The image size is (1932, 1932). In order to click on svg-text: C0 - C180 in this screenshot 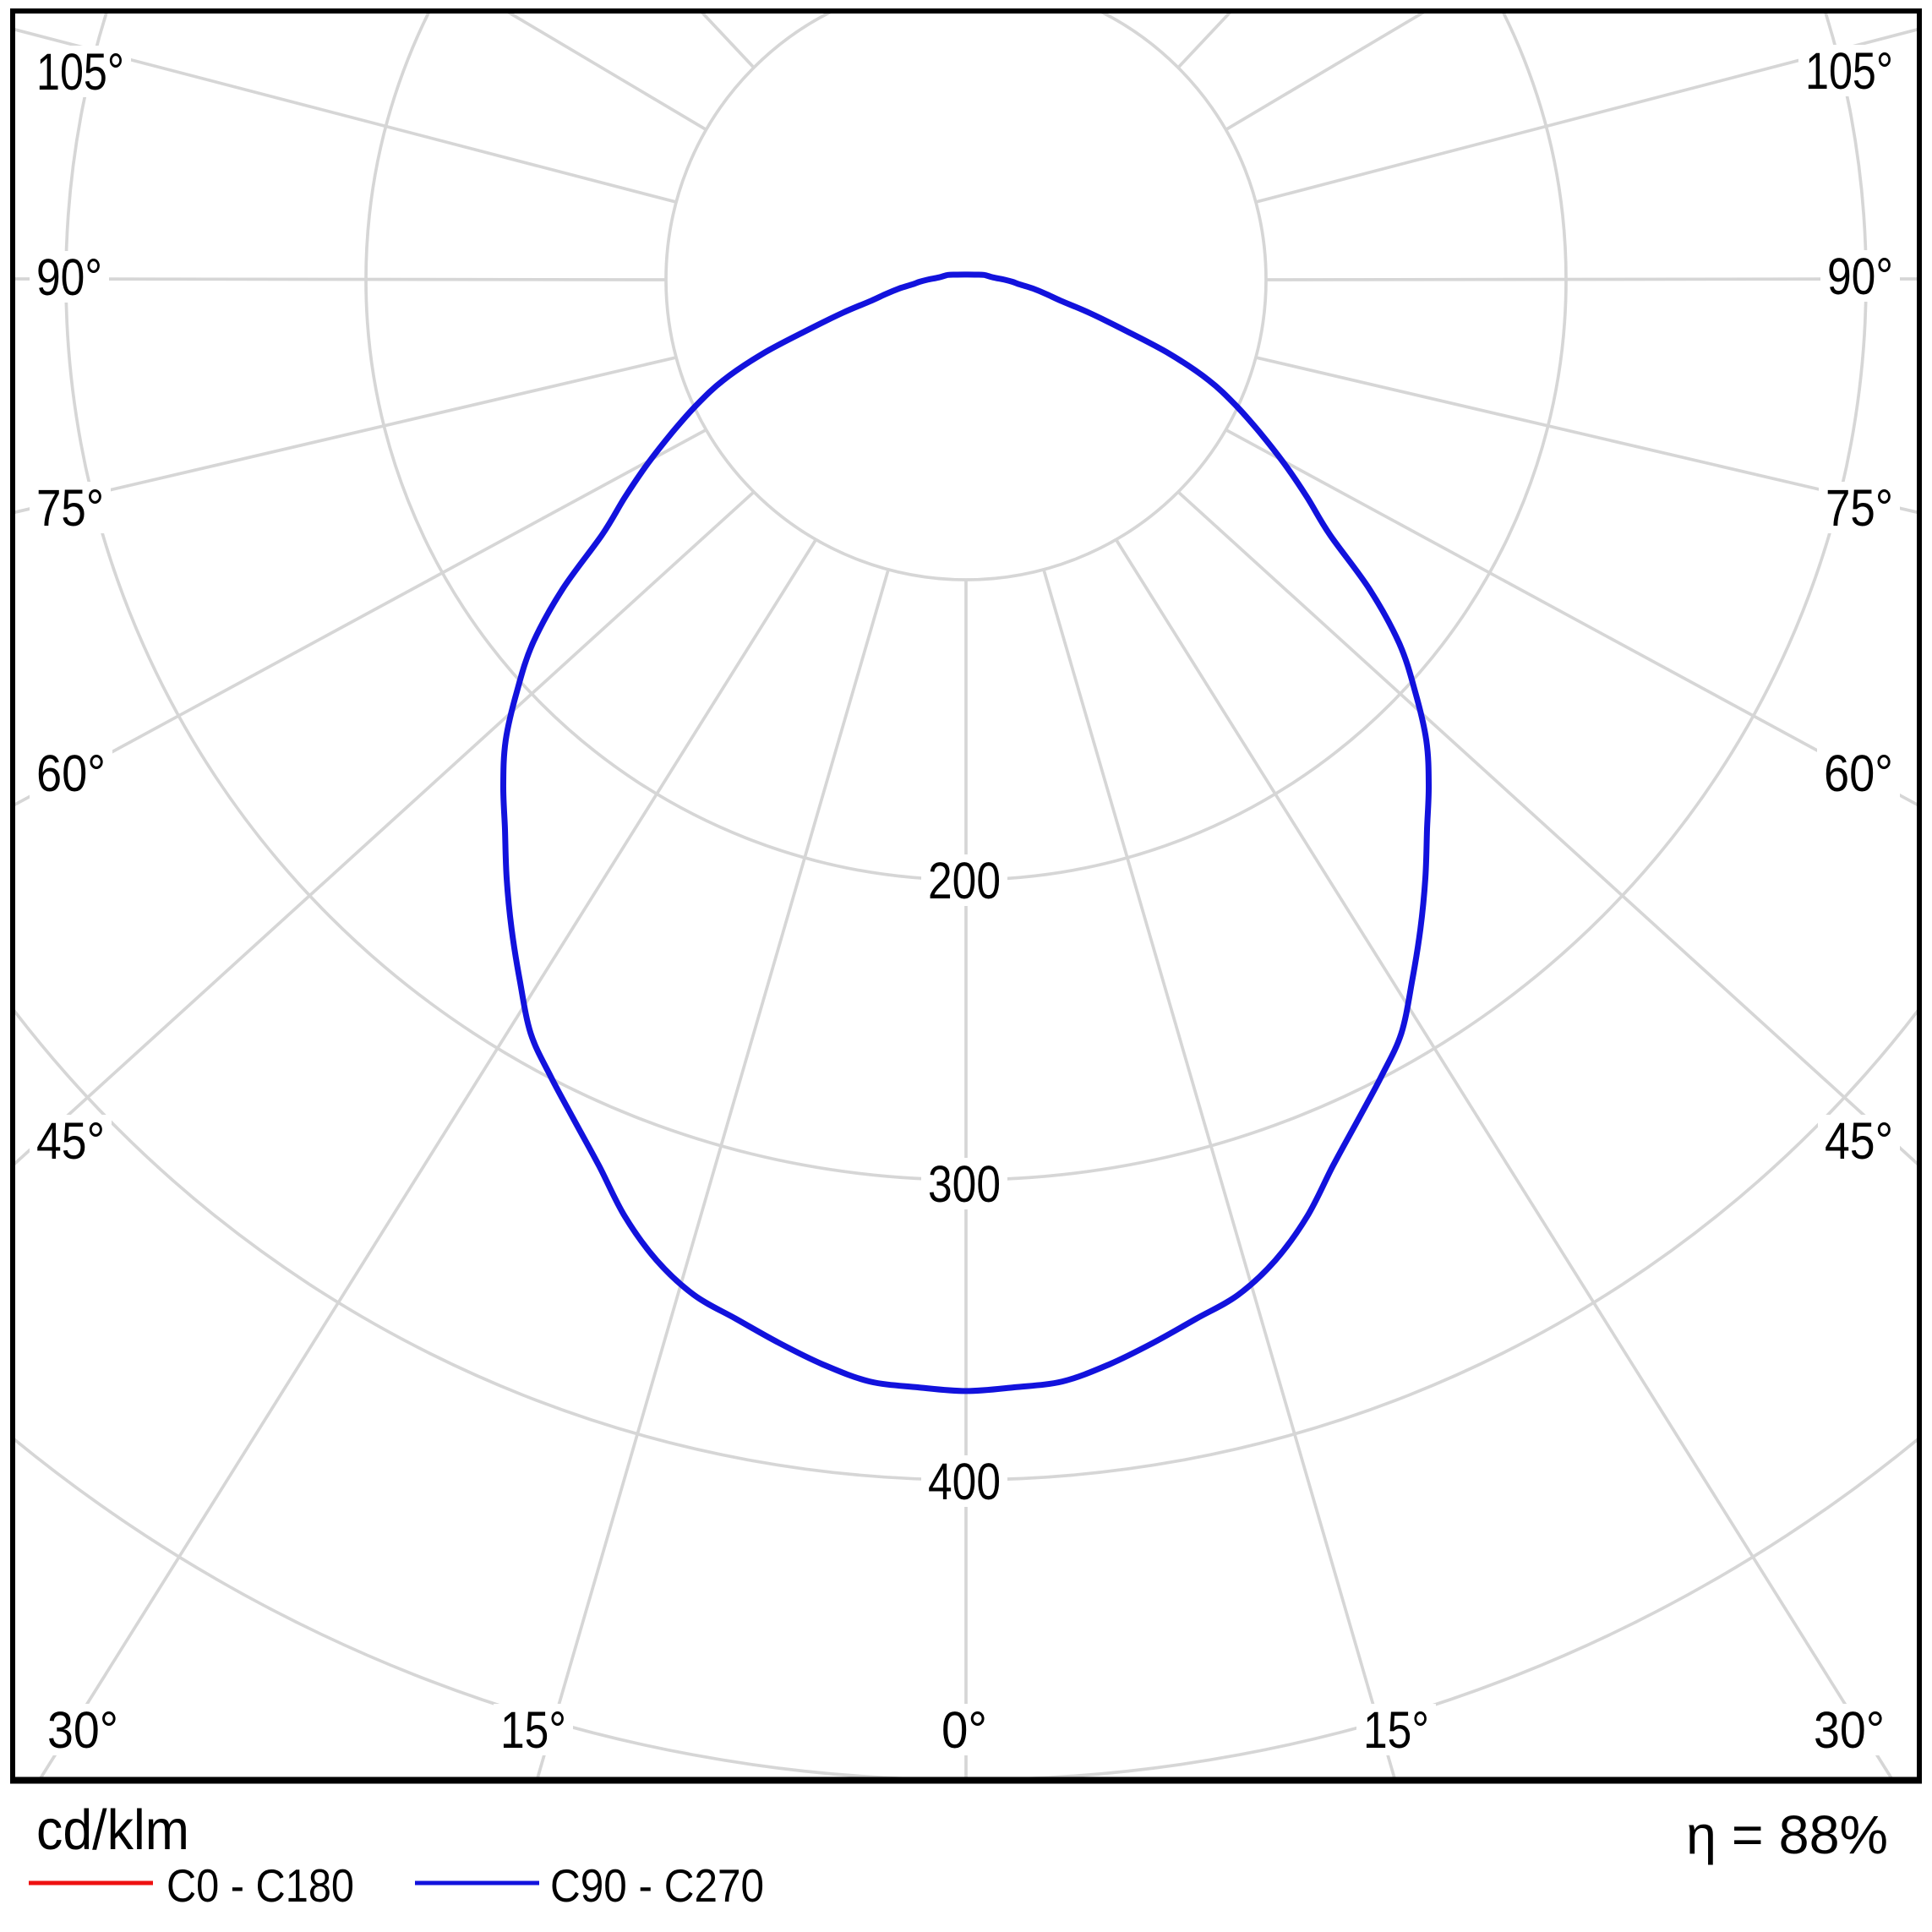, I will do `click(260, 1885)`.